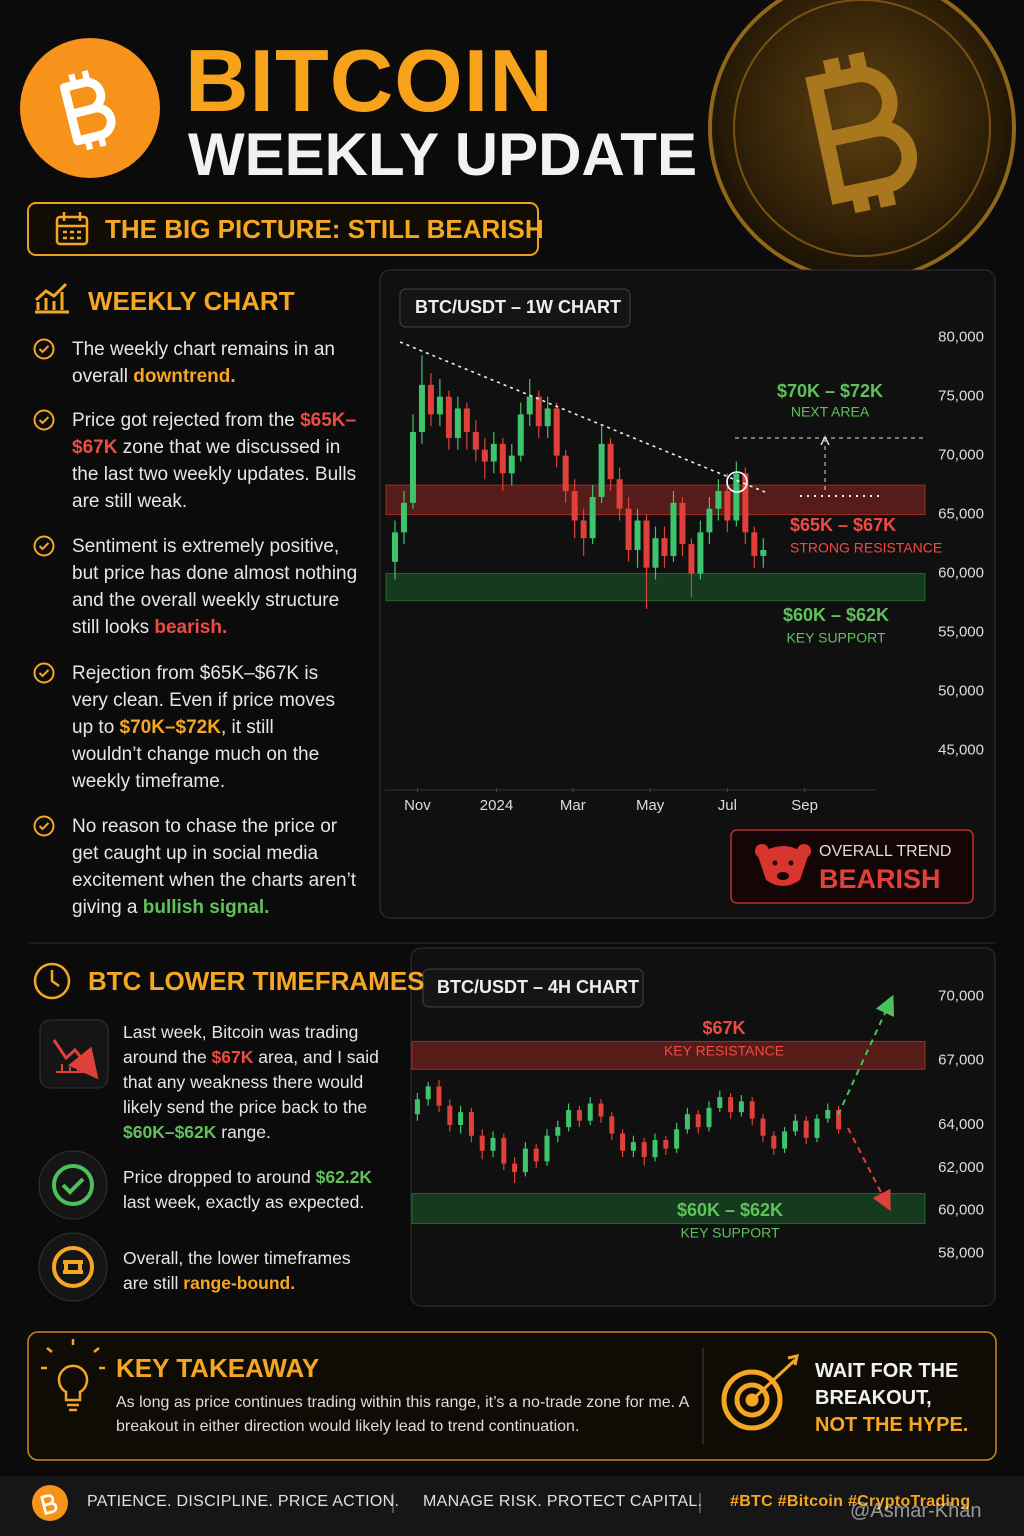  Describe the element at coordinates (887, 1371) in the screenshot. I see `cta-line: WAIT FOR THE` at that location.